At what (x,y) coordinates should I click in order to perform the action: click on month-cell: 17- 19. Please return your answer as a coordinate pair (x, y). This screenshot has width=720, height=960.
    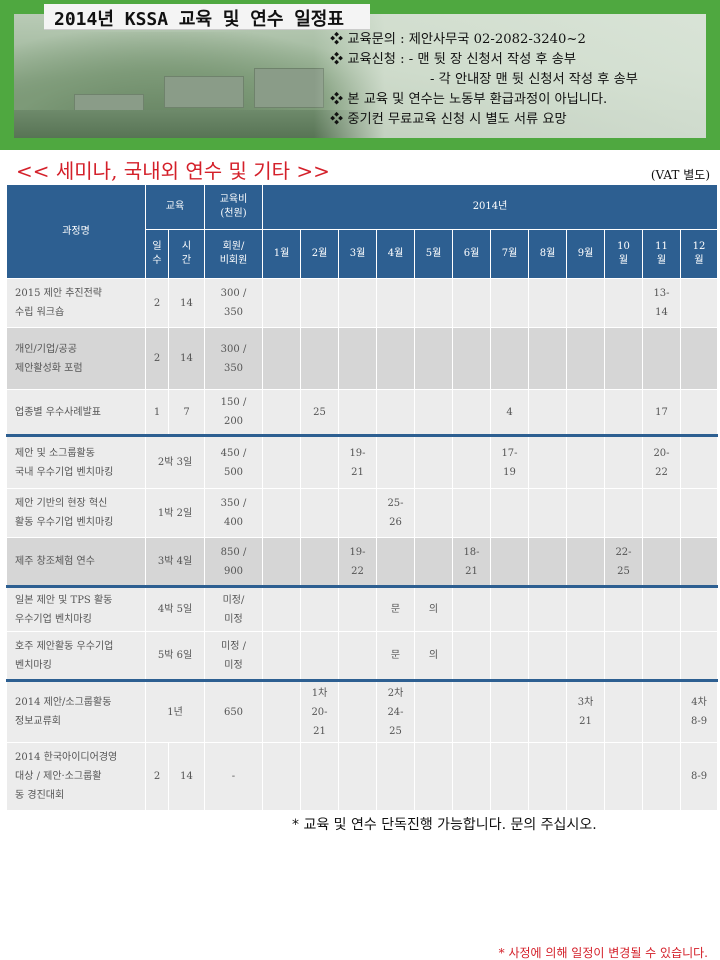
    Looking at the image, I should click on (509, 461).